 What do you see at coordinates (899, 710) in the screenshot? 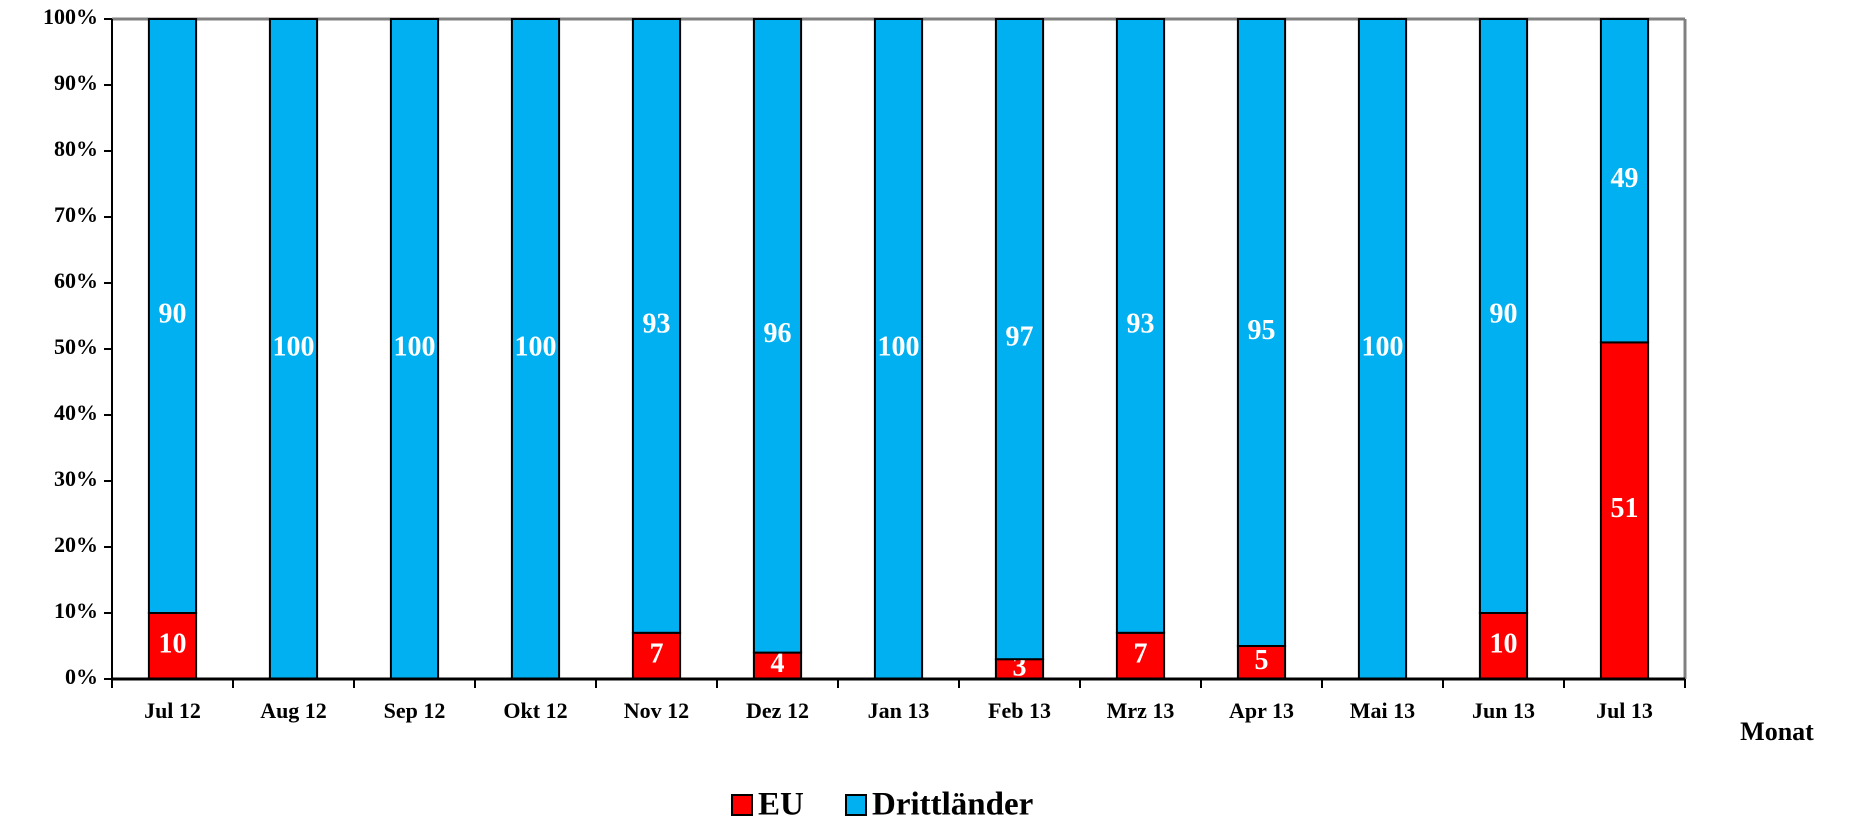
I see `x-tick-label: Jan 13` at bounding box center [899, 710].